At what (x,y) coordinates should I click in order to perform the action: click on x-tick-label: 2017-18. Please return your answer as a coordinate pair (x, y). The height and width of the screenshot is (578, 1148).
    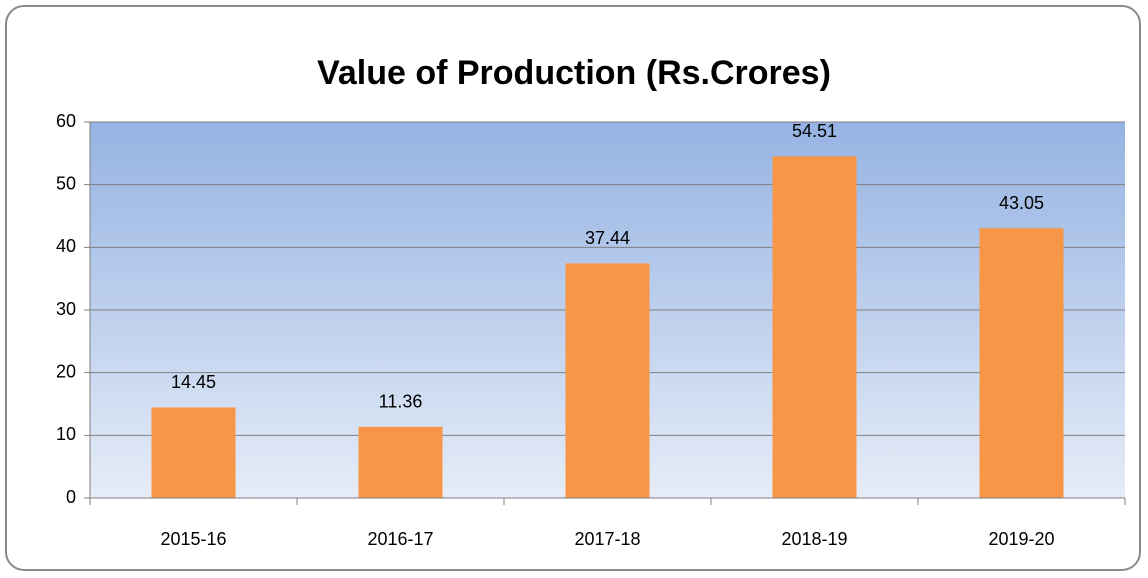
    Looking at the image, I should click on (607, 539).